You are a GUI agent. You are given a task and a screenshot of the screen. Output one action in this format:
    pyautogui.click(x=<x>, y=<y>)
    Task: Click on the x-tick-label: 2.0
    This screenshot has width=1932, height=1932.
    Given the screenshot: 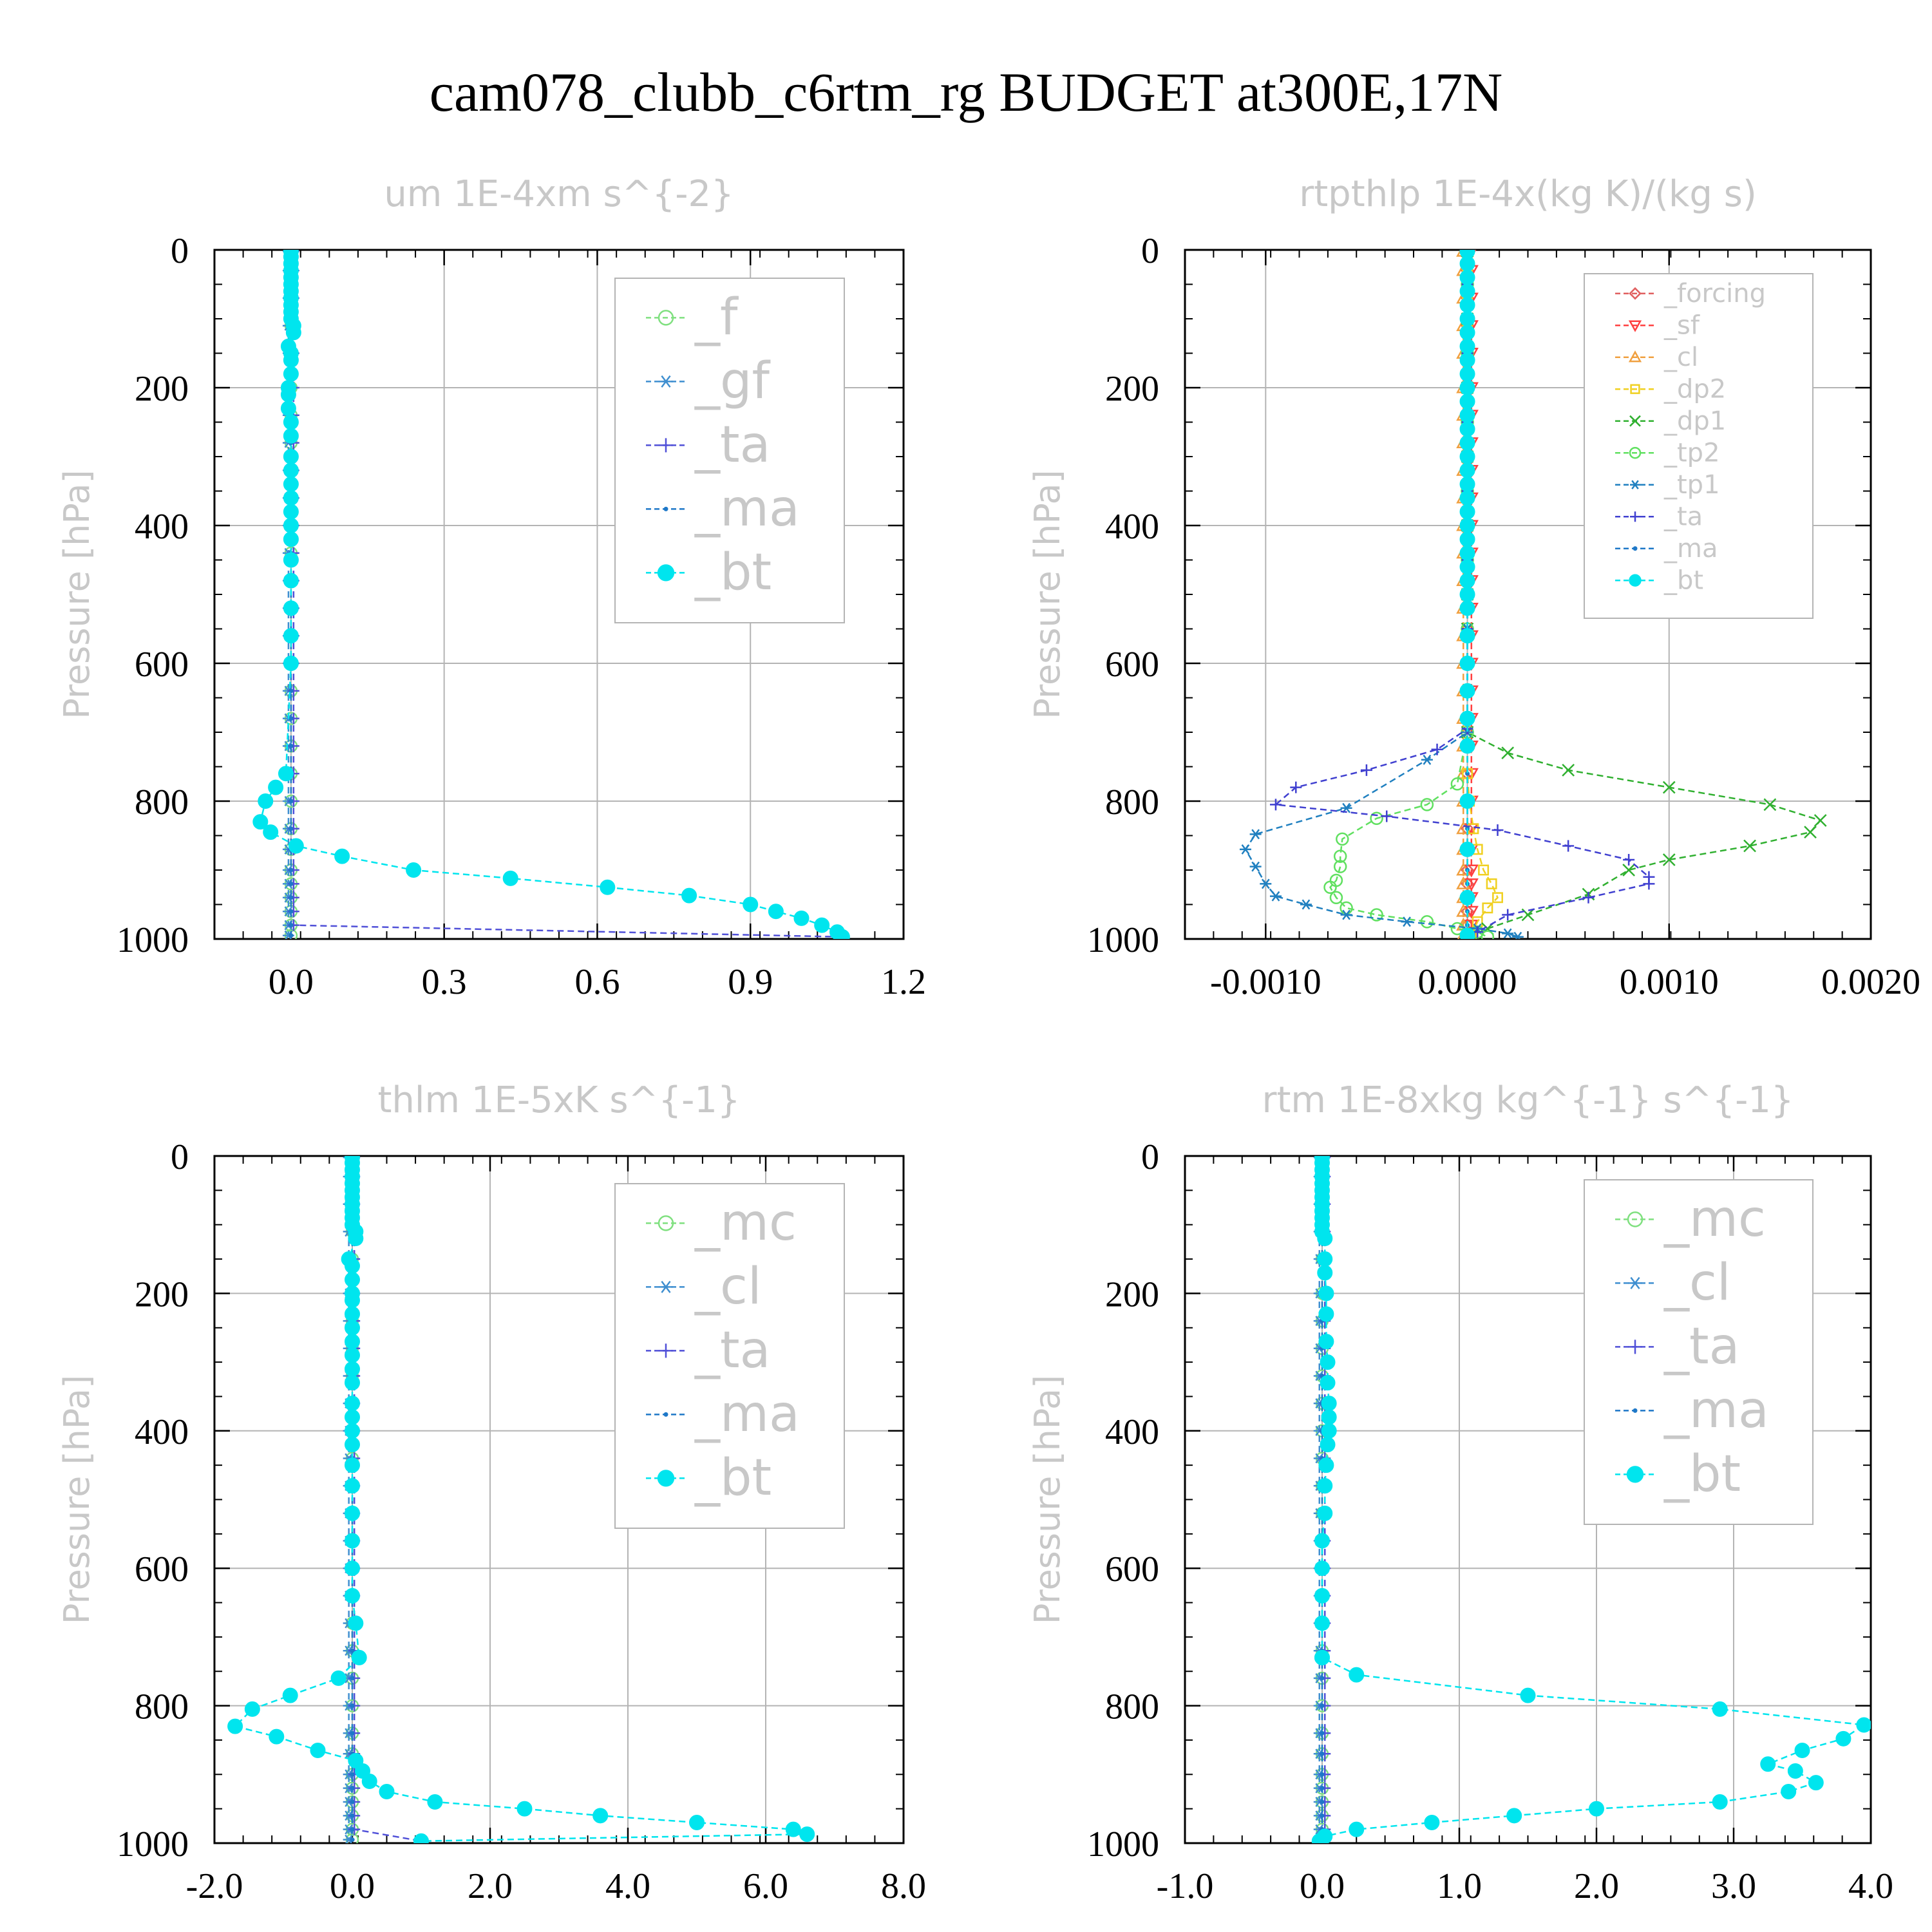 What is the action you would take?
    pyautogui.click(x=491, y=1886)
    